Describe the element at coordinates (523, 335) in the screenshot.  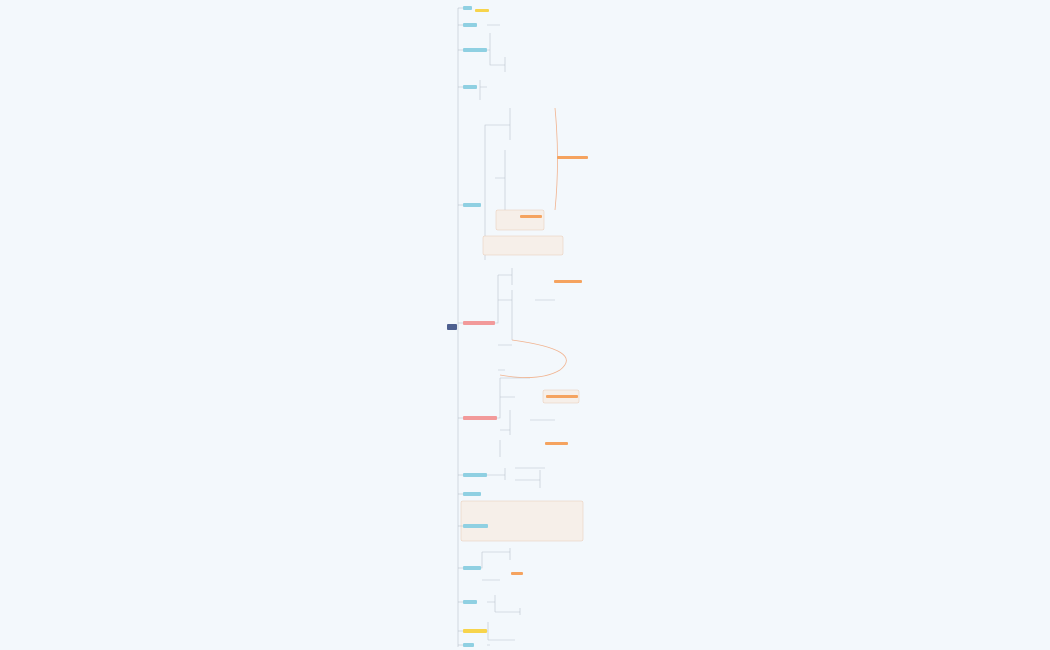
I see `sub-branches` at that location.